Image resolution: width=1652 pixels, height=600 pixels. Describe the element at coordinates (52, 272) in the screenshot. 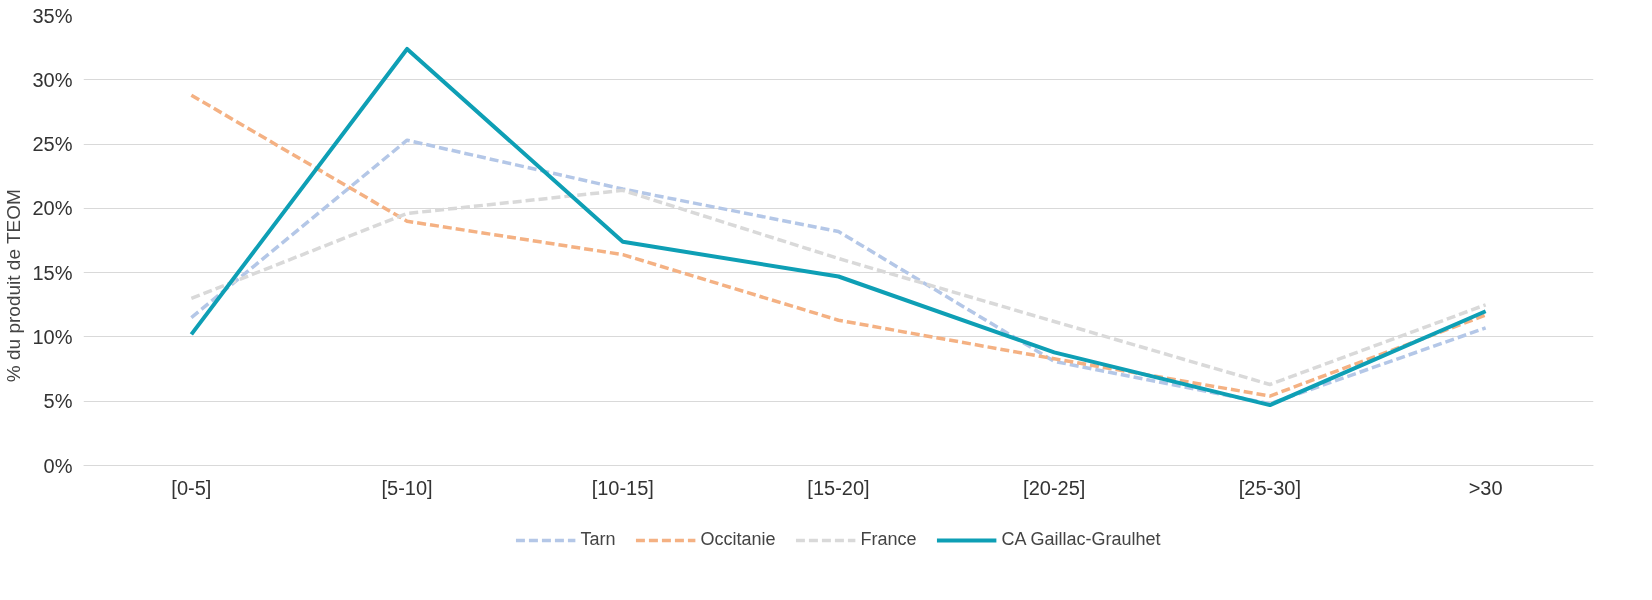

I see `y-tick-label: 15%` at that location.